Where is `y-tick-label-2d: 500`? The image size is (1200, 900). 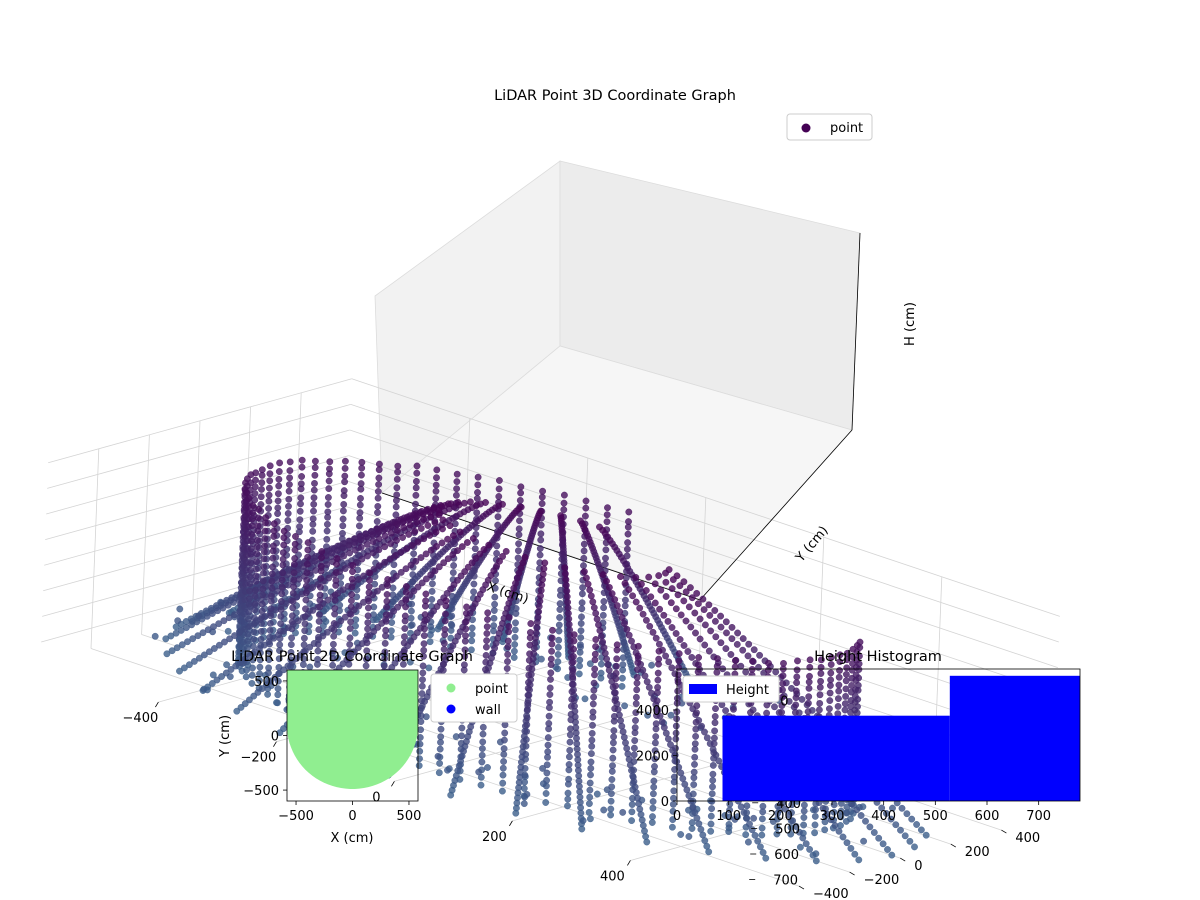
y-tick-label-2d: 500 is located at coordinates (266, 682).